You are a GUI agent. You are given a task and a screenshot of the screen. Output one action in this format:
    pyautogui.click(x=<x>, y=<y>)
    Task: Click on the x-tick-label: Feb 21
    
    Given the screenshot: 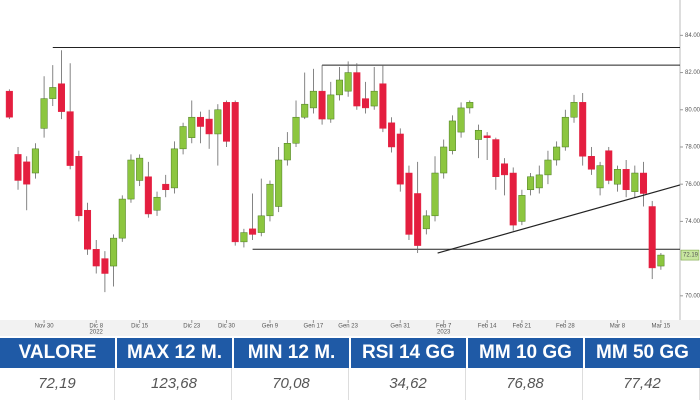 What is the action you would take?
    pyautogui.click(x=522, y=327)
    